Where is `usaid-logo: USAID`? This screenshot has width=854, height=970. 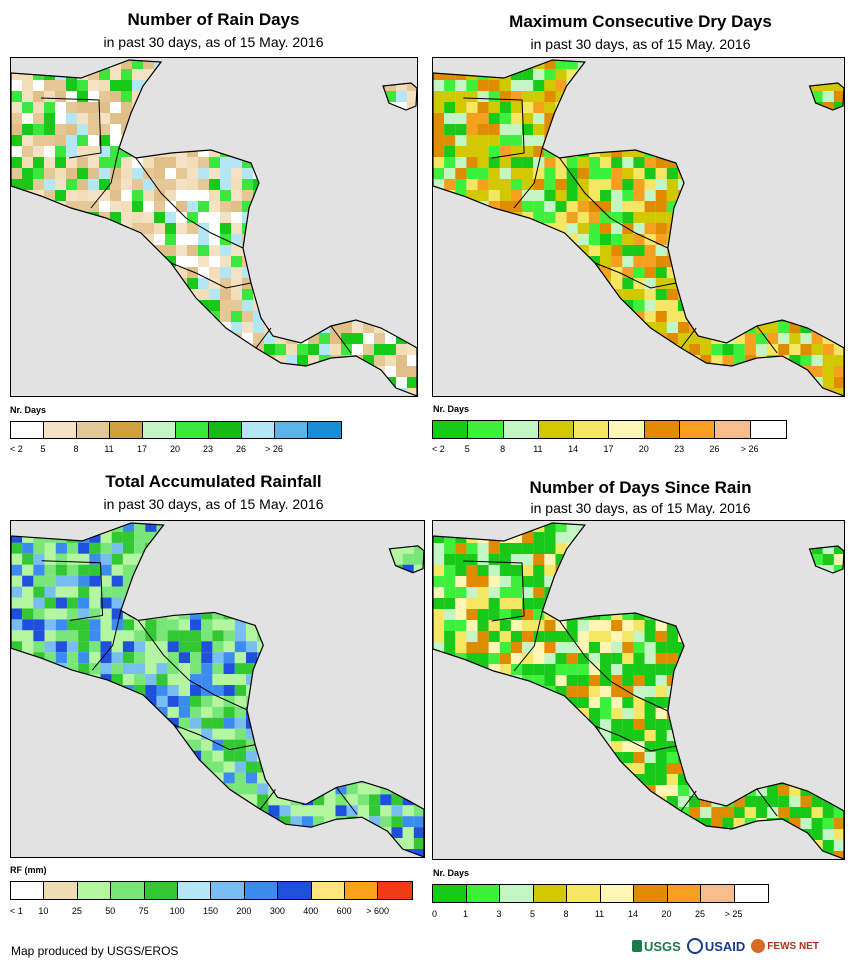 usaid-logo: USAID is located at coordinates (716, 946).